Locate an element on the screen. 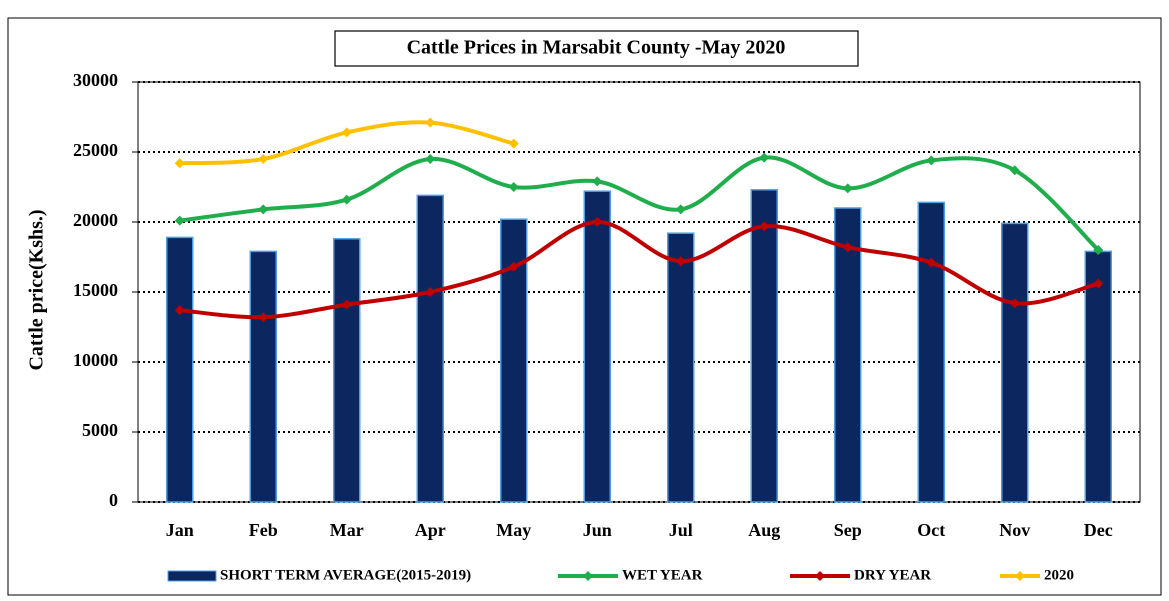 Image resolution: width=1169 pixels, height=601 pixels. y-tick-label: 15000 is located at coordinates (95, 290).